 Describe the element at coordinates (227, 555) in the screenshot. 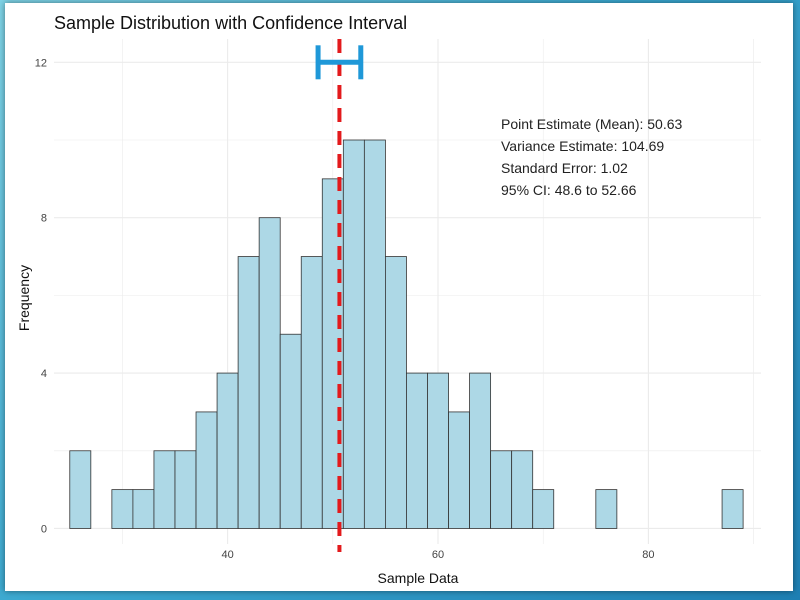

I see `x-tick-label: 40` at that location.